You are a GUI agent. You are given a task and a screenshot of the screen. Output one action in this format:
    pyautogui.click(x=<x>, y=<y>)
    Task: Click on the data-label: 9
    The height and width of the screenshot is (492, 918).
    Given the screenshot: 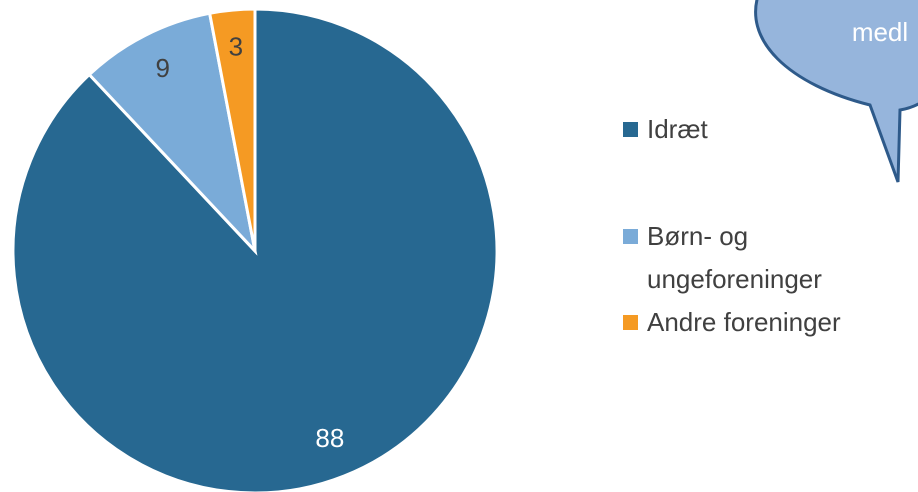 What is the action you would take?
    pyautogui.click(x=162, y=68)
    